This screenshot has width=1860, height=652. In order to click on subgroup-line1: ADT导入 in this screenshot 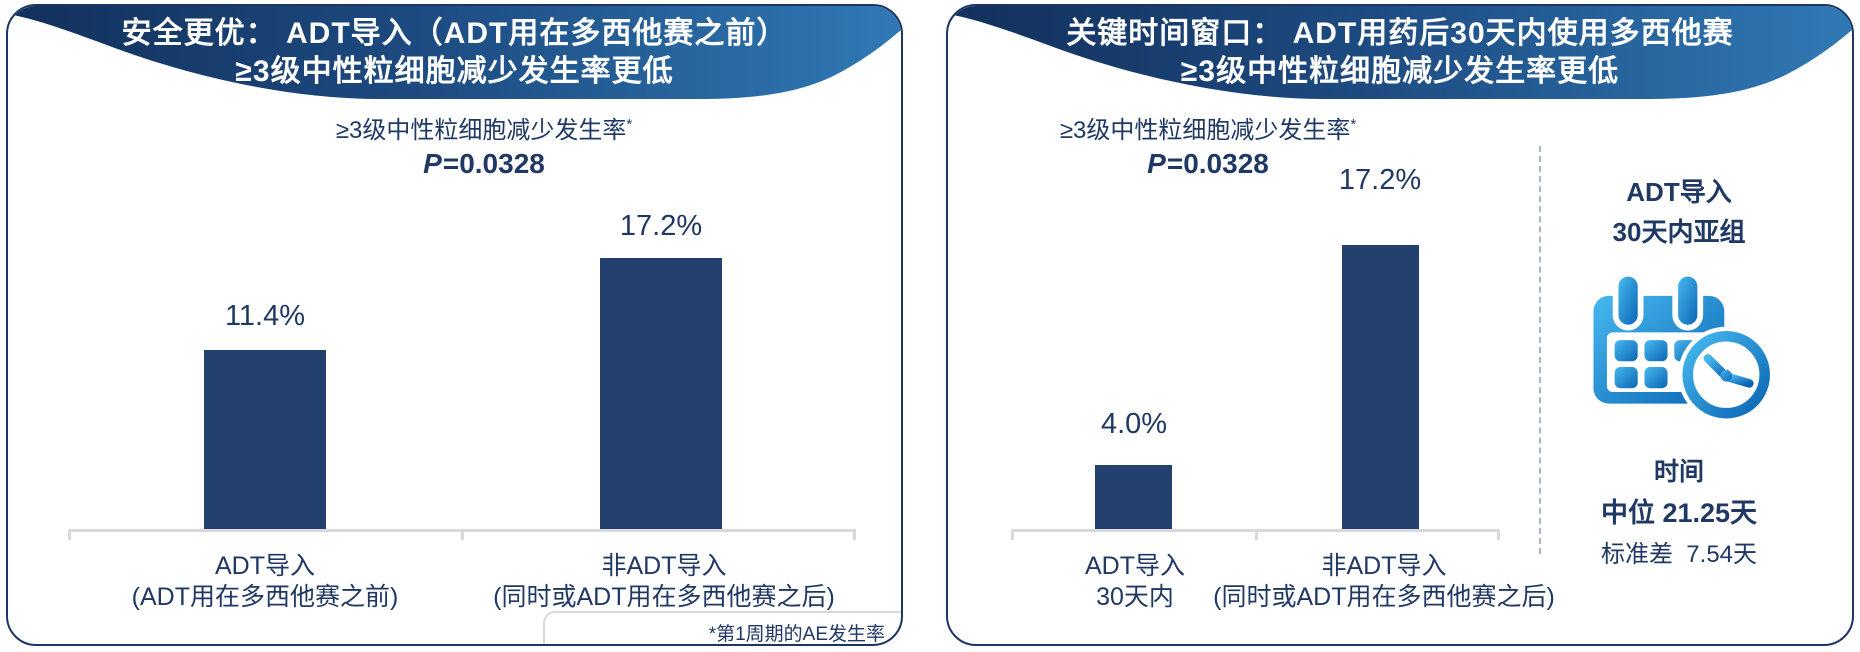, I will do `click(1679, 192)`.